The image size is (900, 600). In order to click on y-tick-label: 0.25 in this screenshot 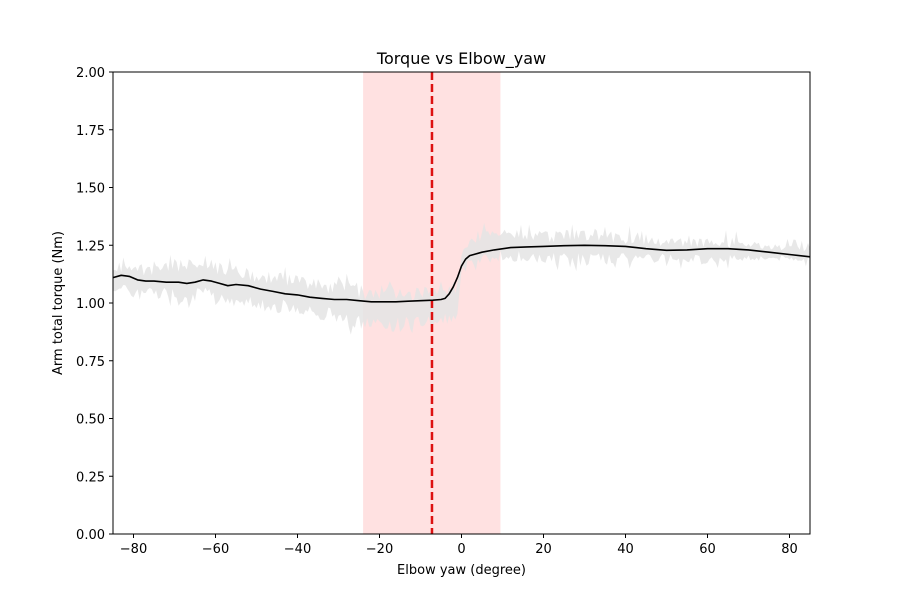, I will do `click(90, 477)`.